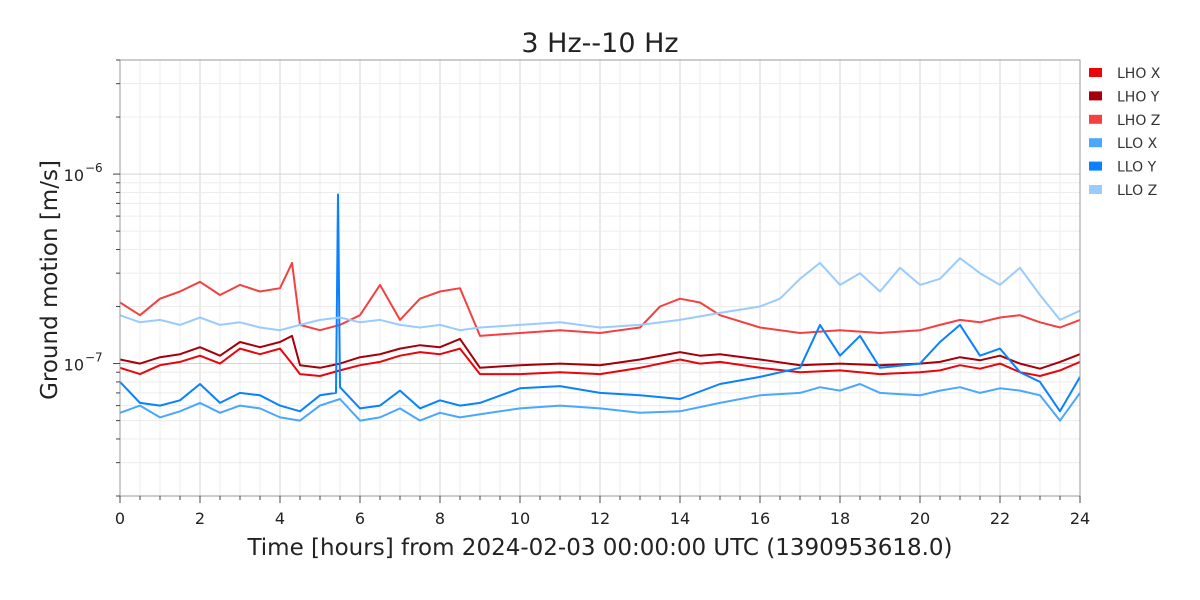 Image resolution: width=1200 pixels, height=600 pixels. What do you see at coordinates (600, 294) in the screenshot?
I see `series-line-llo-z` at bounding box center [600, 294].